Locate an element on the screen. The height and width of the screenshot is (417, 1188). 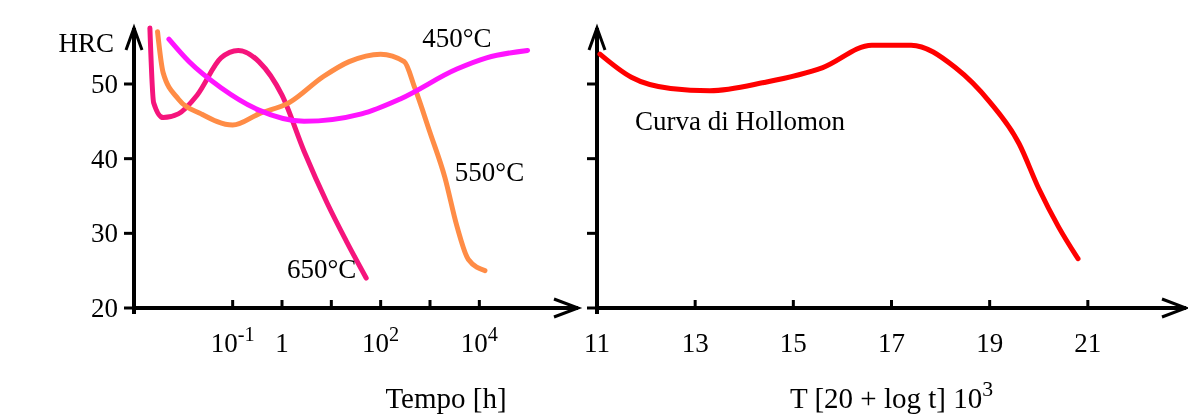
annotation: Curva di Hollomon is located at coordinates (740, 121).